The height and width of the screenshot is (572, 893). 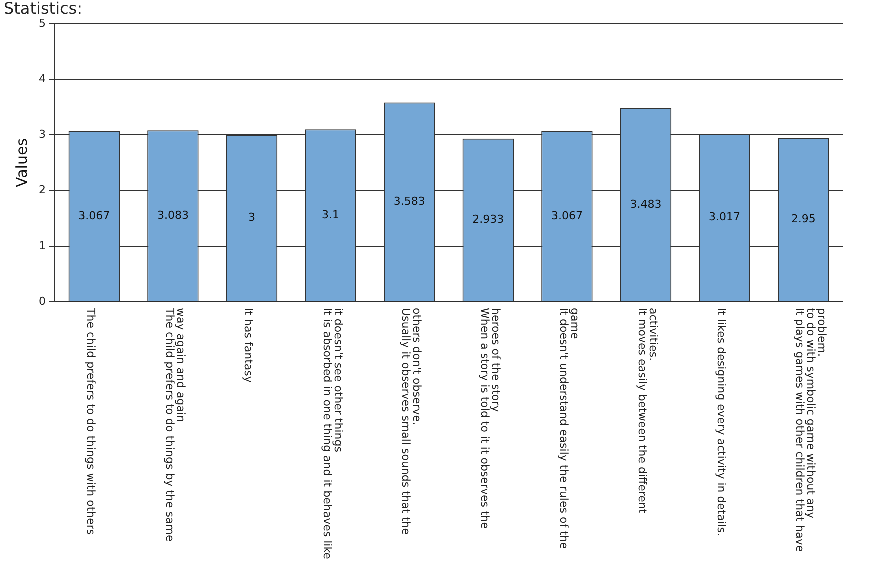 What do you see at coordinates (648, 411) in the screenshot?
I see `x-tick-label: It moves easily between the different activities.` at bounding box center [648, 411].